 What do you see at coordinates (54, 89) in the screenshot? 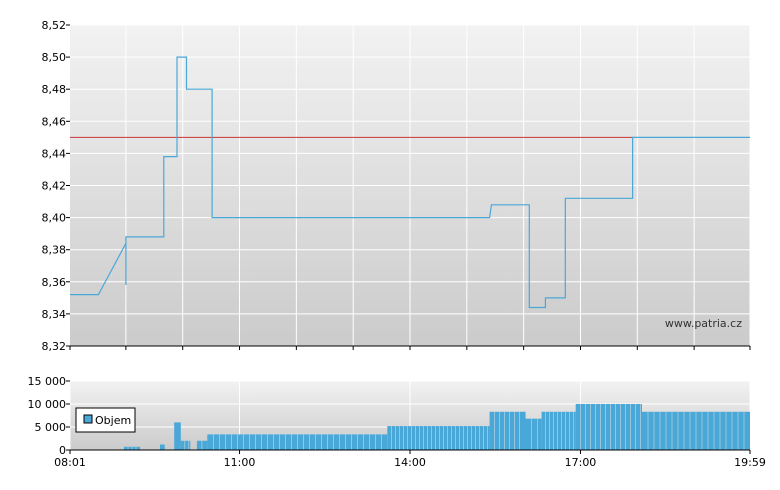
I see `price-y-tick-label: 8,48` at bounding box center [54, 89].